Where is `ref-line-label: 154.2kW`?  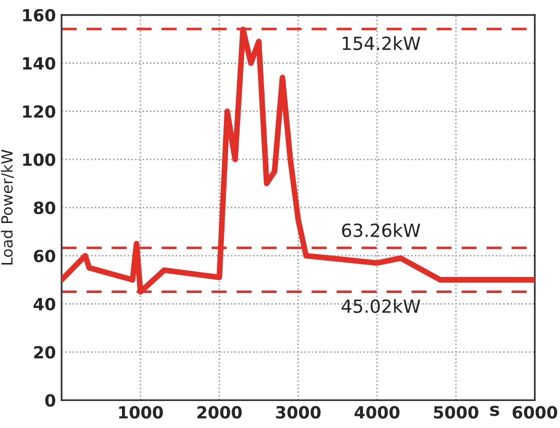
ref-line-label: 154.2kW is located at coordinates (381, 43).